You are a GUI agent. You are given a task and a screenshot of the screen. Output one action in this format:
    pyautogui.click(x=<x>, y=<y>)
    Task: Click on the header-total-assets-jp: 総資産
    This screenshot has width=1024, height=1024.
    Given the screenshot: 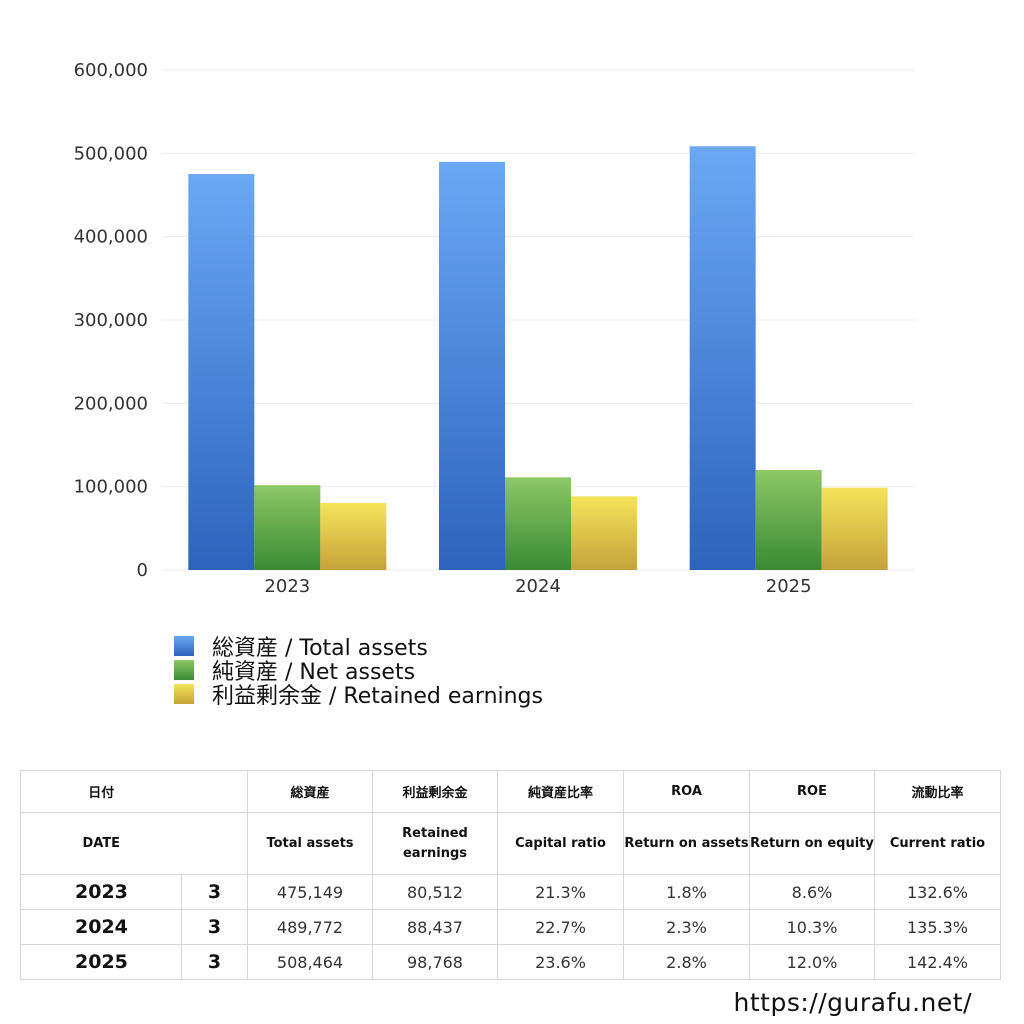 What is the action you would take?
    pyautogui.click(x=310, y=791)
    